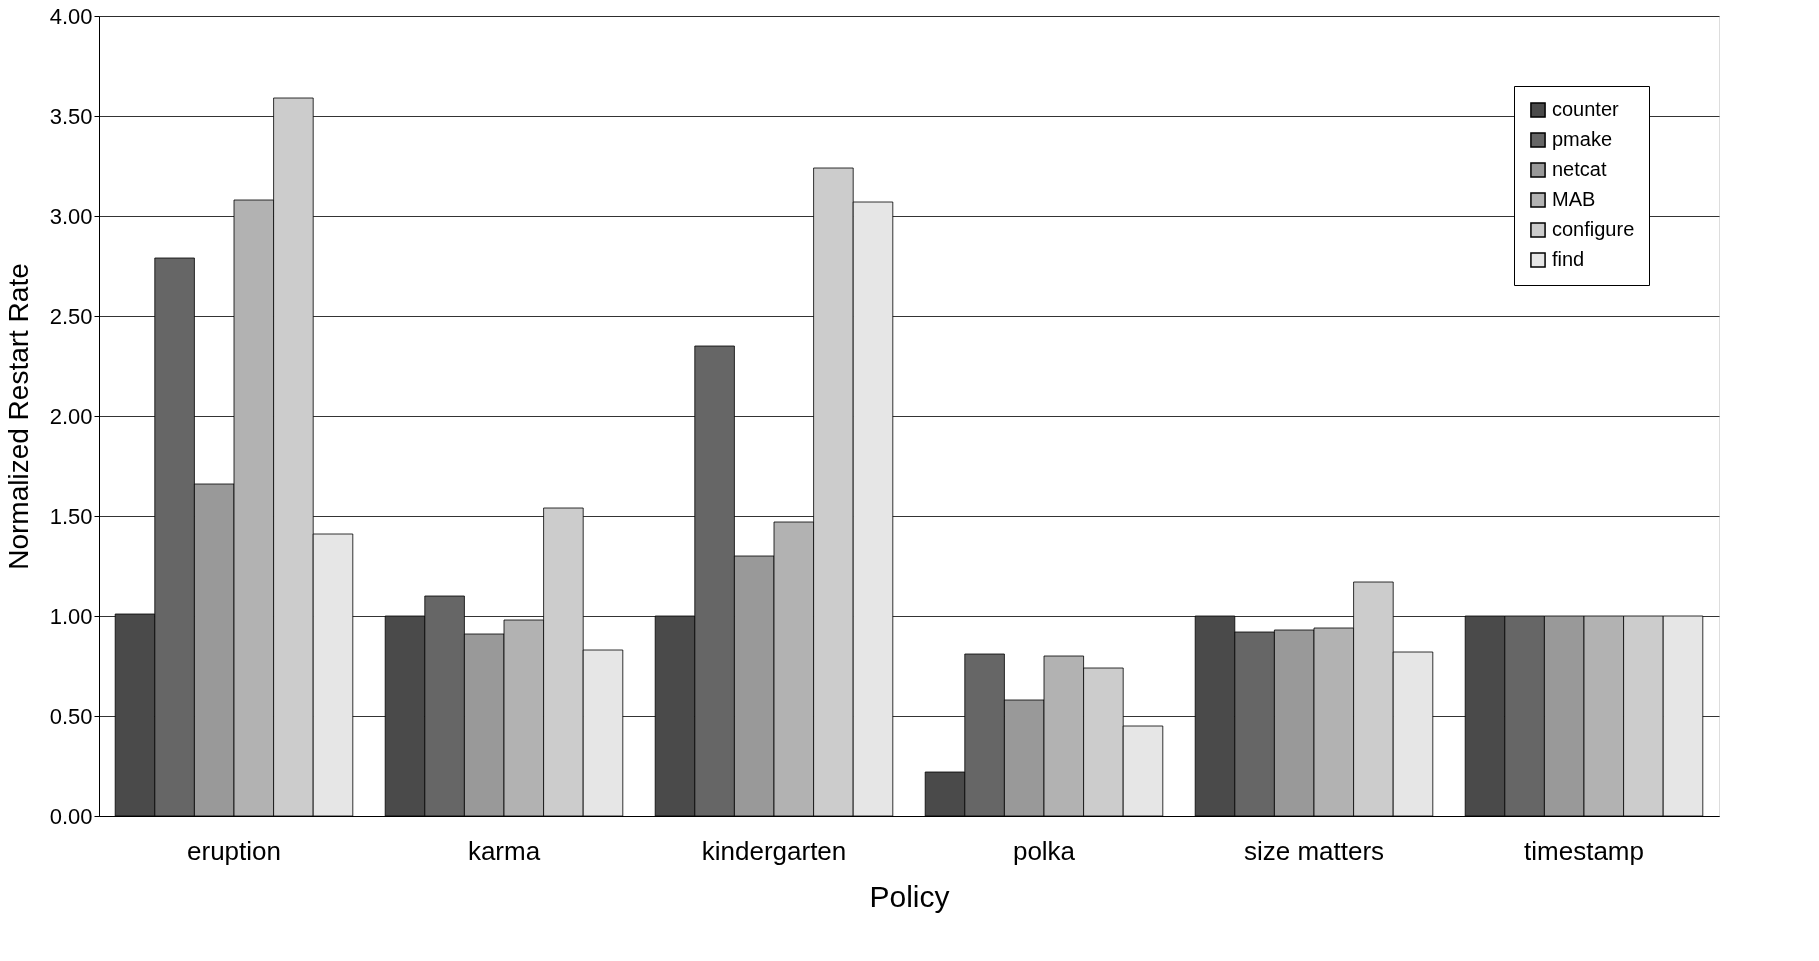  I want to click on x-tick-label: karma, so click(504, 850).